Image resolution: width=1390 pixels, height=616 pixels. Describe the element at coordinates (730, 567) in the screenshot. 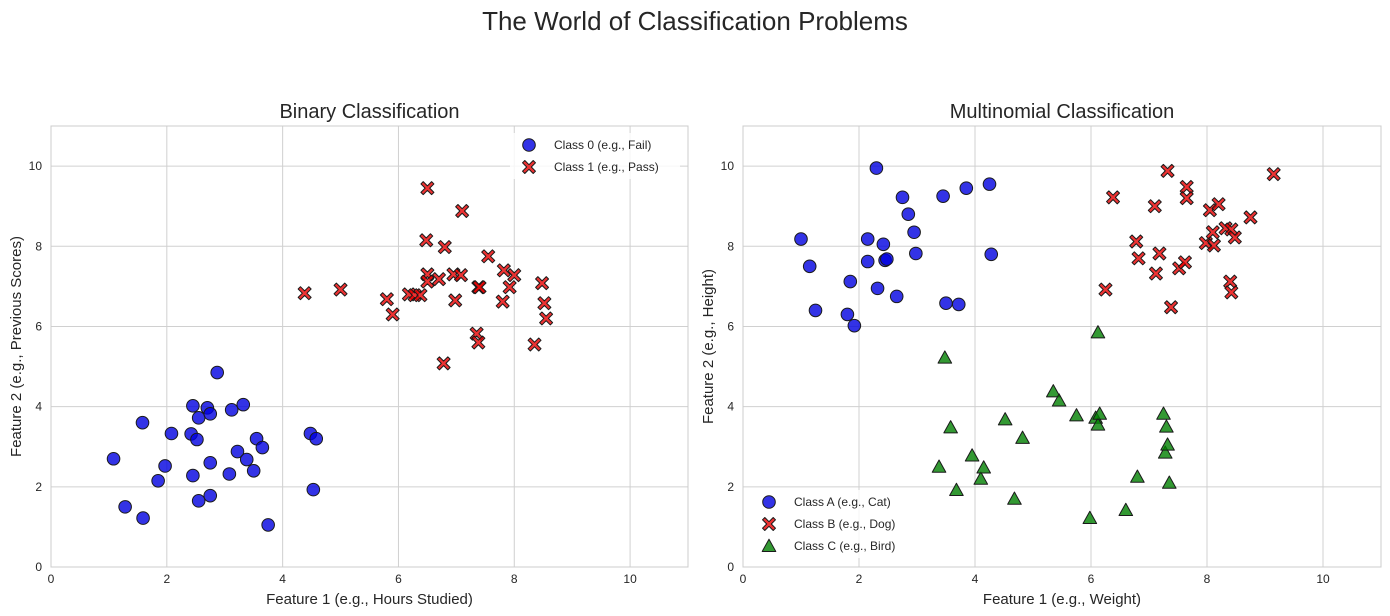

I see `y-tick-label: 0` at that location.